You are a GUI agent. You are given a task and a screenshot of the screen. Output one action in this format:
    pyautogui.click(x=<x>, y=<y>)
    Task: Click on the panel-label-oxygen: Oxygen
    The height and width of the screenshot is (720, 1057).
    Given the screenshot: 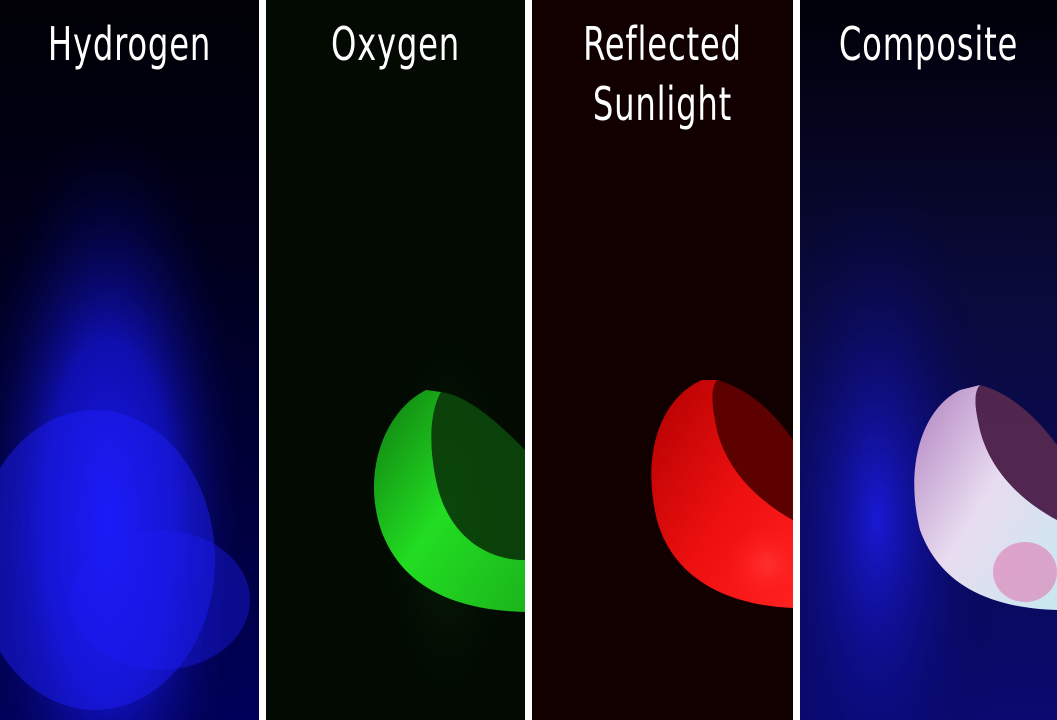 What is the action you would take?
    pyautogui.click(x=395, y=44)
    